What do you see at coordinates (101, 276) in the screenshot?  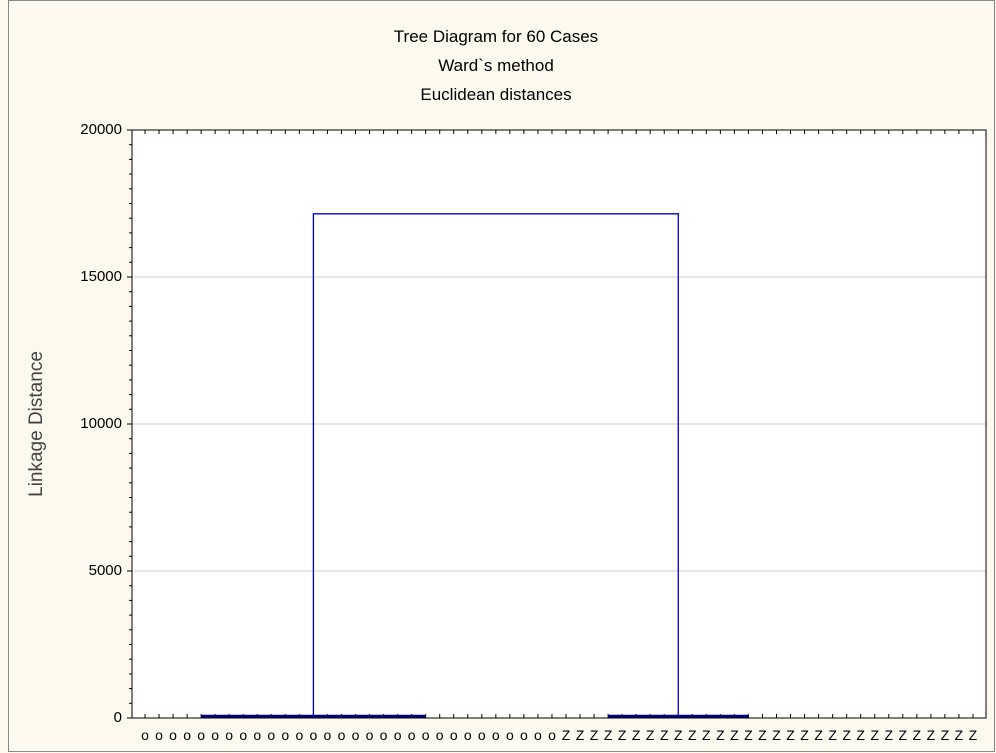 I see `y-tick-label: 15000` at bounding box center [101, 276].